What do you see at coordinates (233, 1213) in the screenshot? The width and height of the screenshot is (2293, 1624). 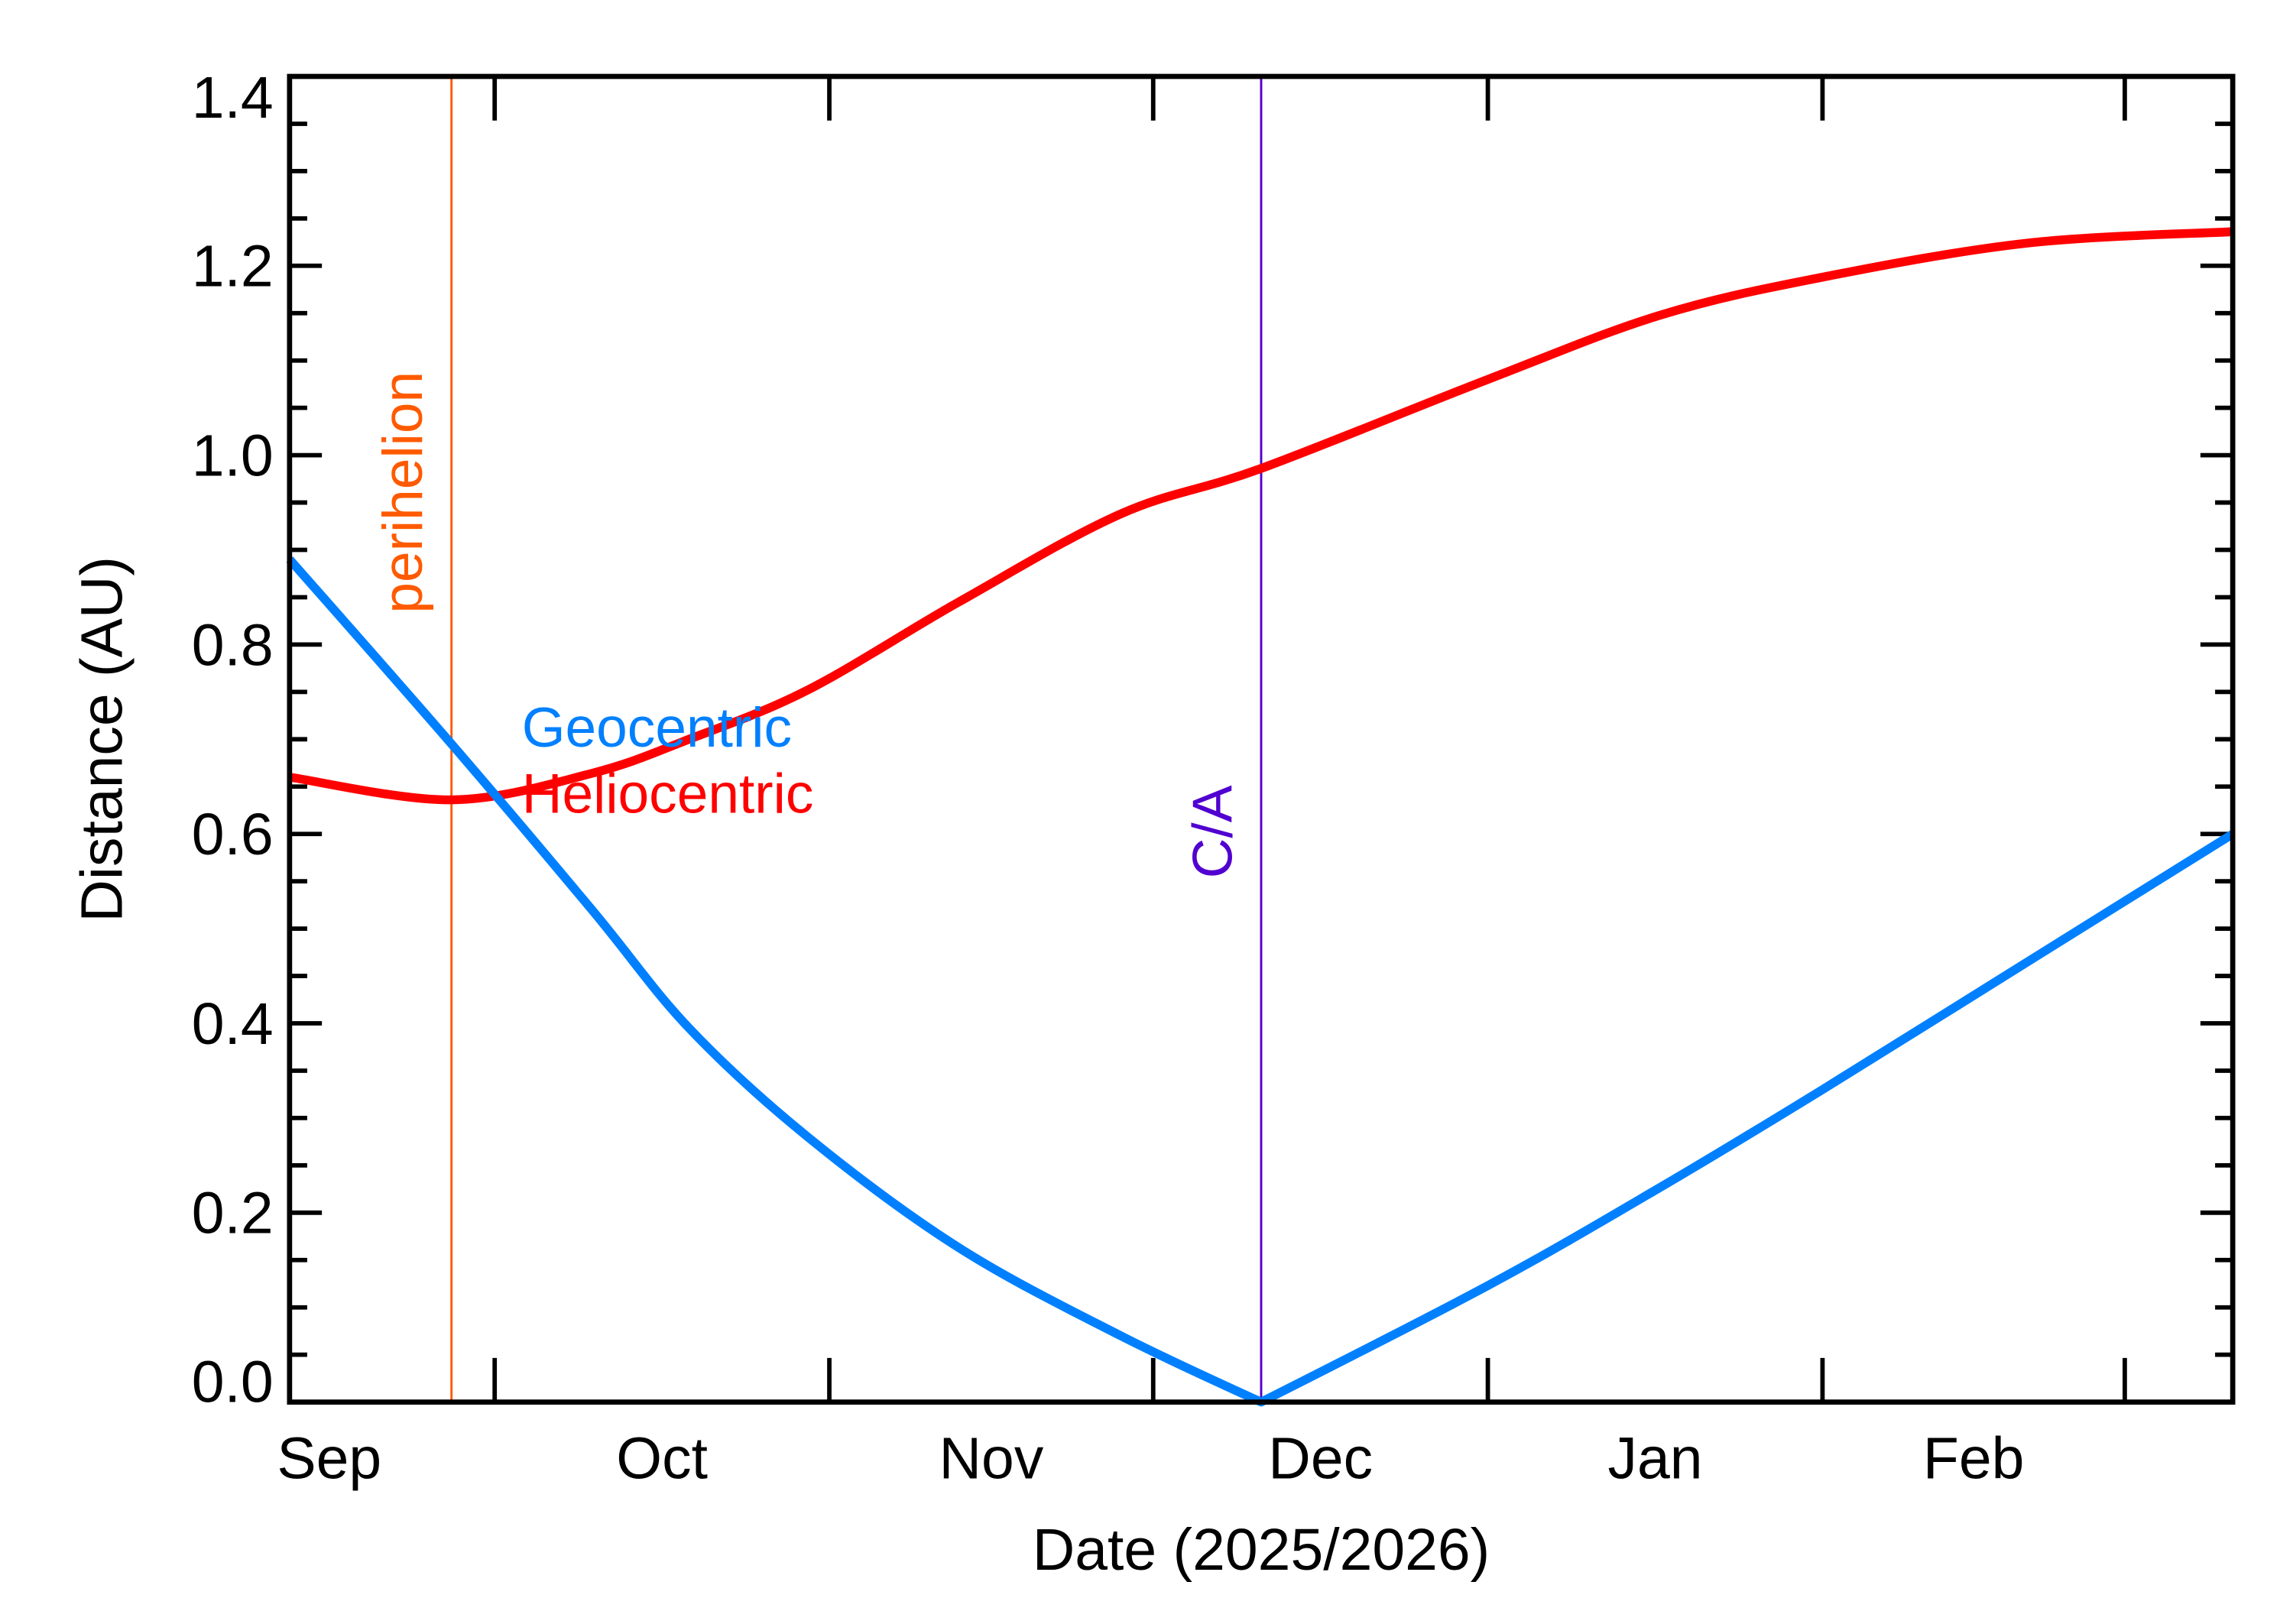 I see `y-tick-label: 0.2` at bounding box center [233, 1213].